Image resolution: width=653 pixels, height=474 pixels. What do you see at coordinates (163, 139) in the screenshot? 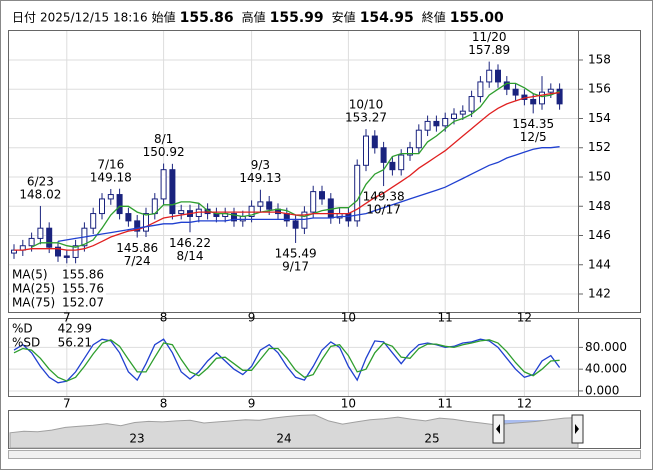
I see `annotation-date: 8/1` at bounding box center [163, 139].